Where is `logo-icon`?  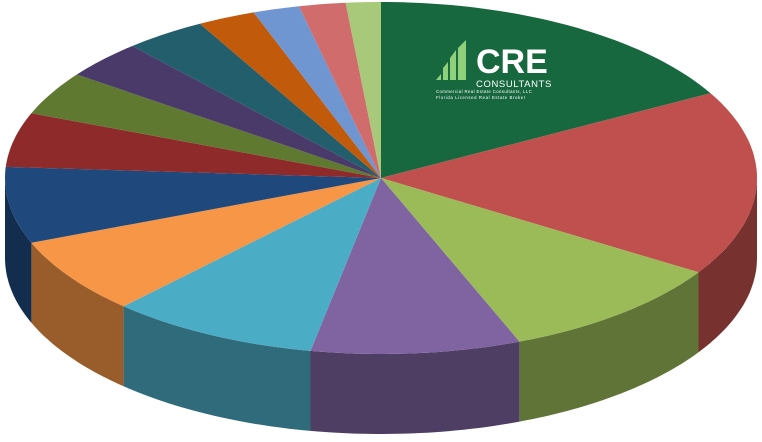
logo-icon is located at coordinates (451, 60).